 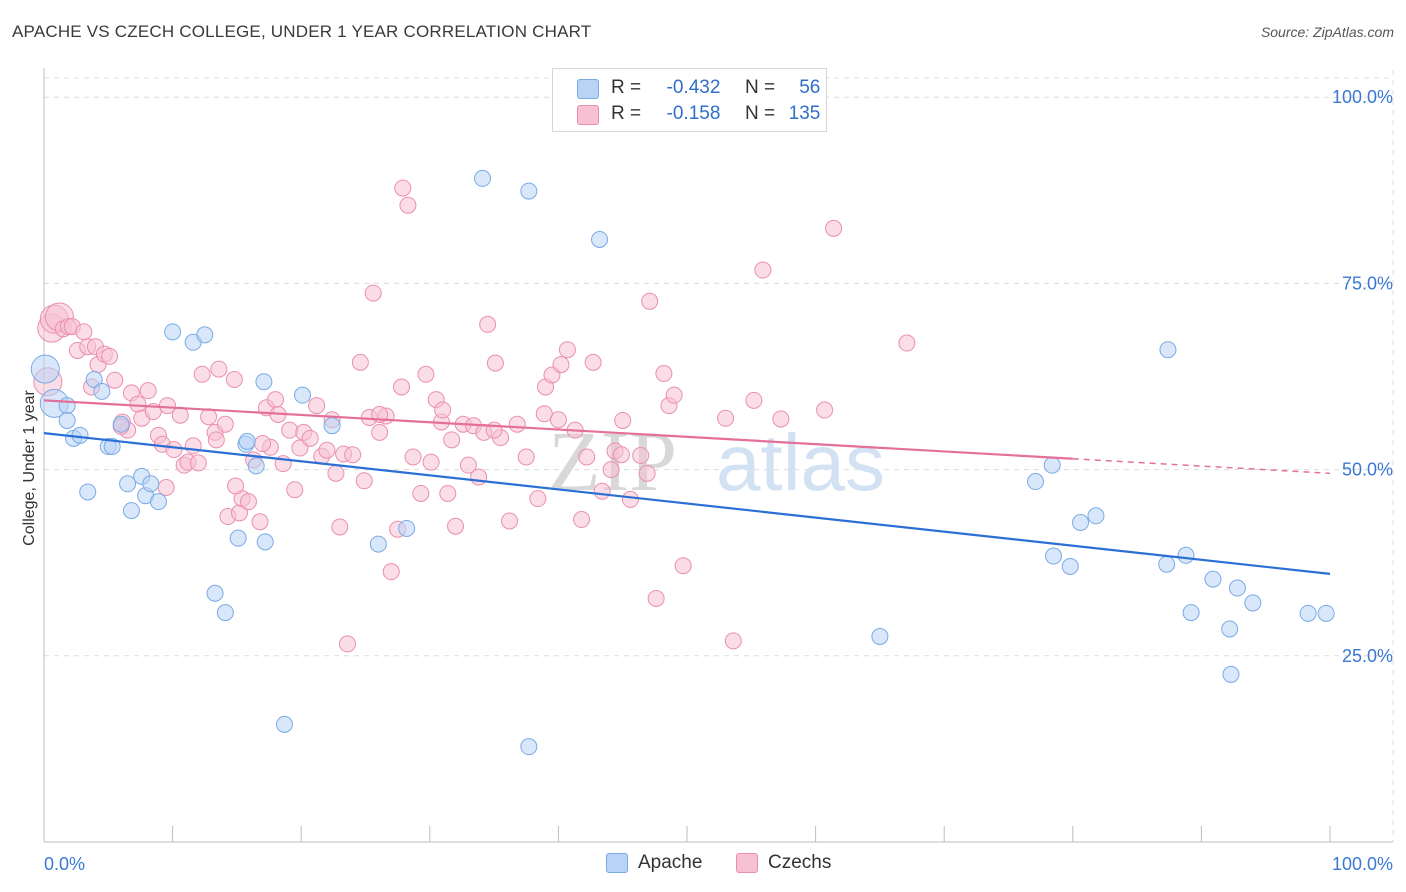 I want to click on y-axis-label: College, Under 1 year, so click(x=29, y=468).